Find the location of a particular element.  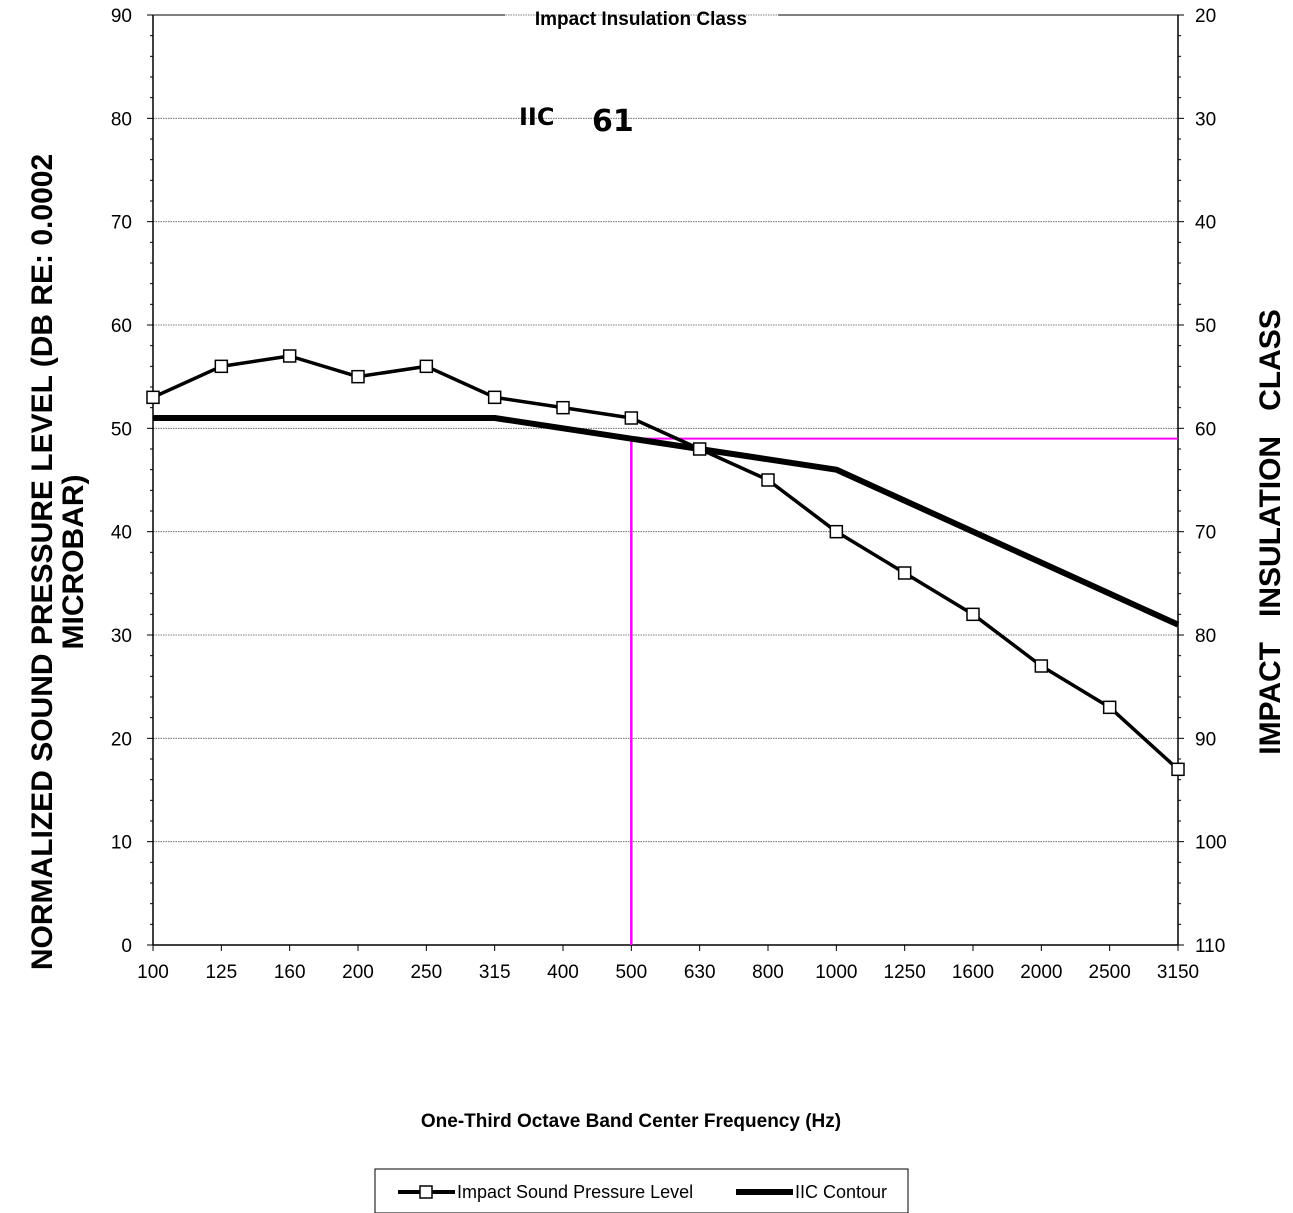

x-tick-label: 200 is located at coordinates (358, 972).